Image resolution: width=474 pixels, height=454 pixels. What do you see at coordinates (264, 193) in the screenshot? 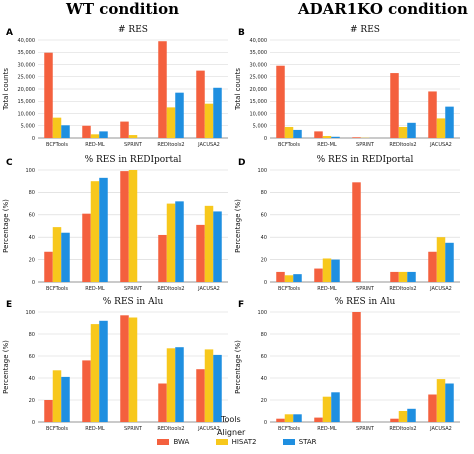
I see `y-tick-label-d-4: 80` at bounding box center [264, 193].